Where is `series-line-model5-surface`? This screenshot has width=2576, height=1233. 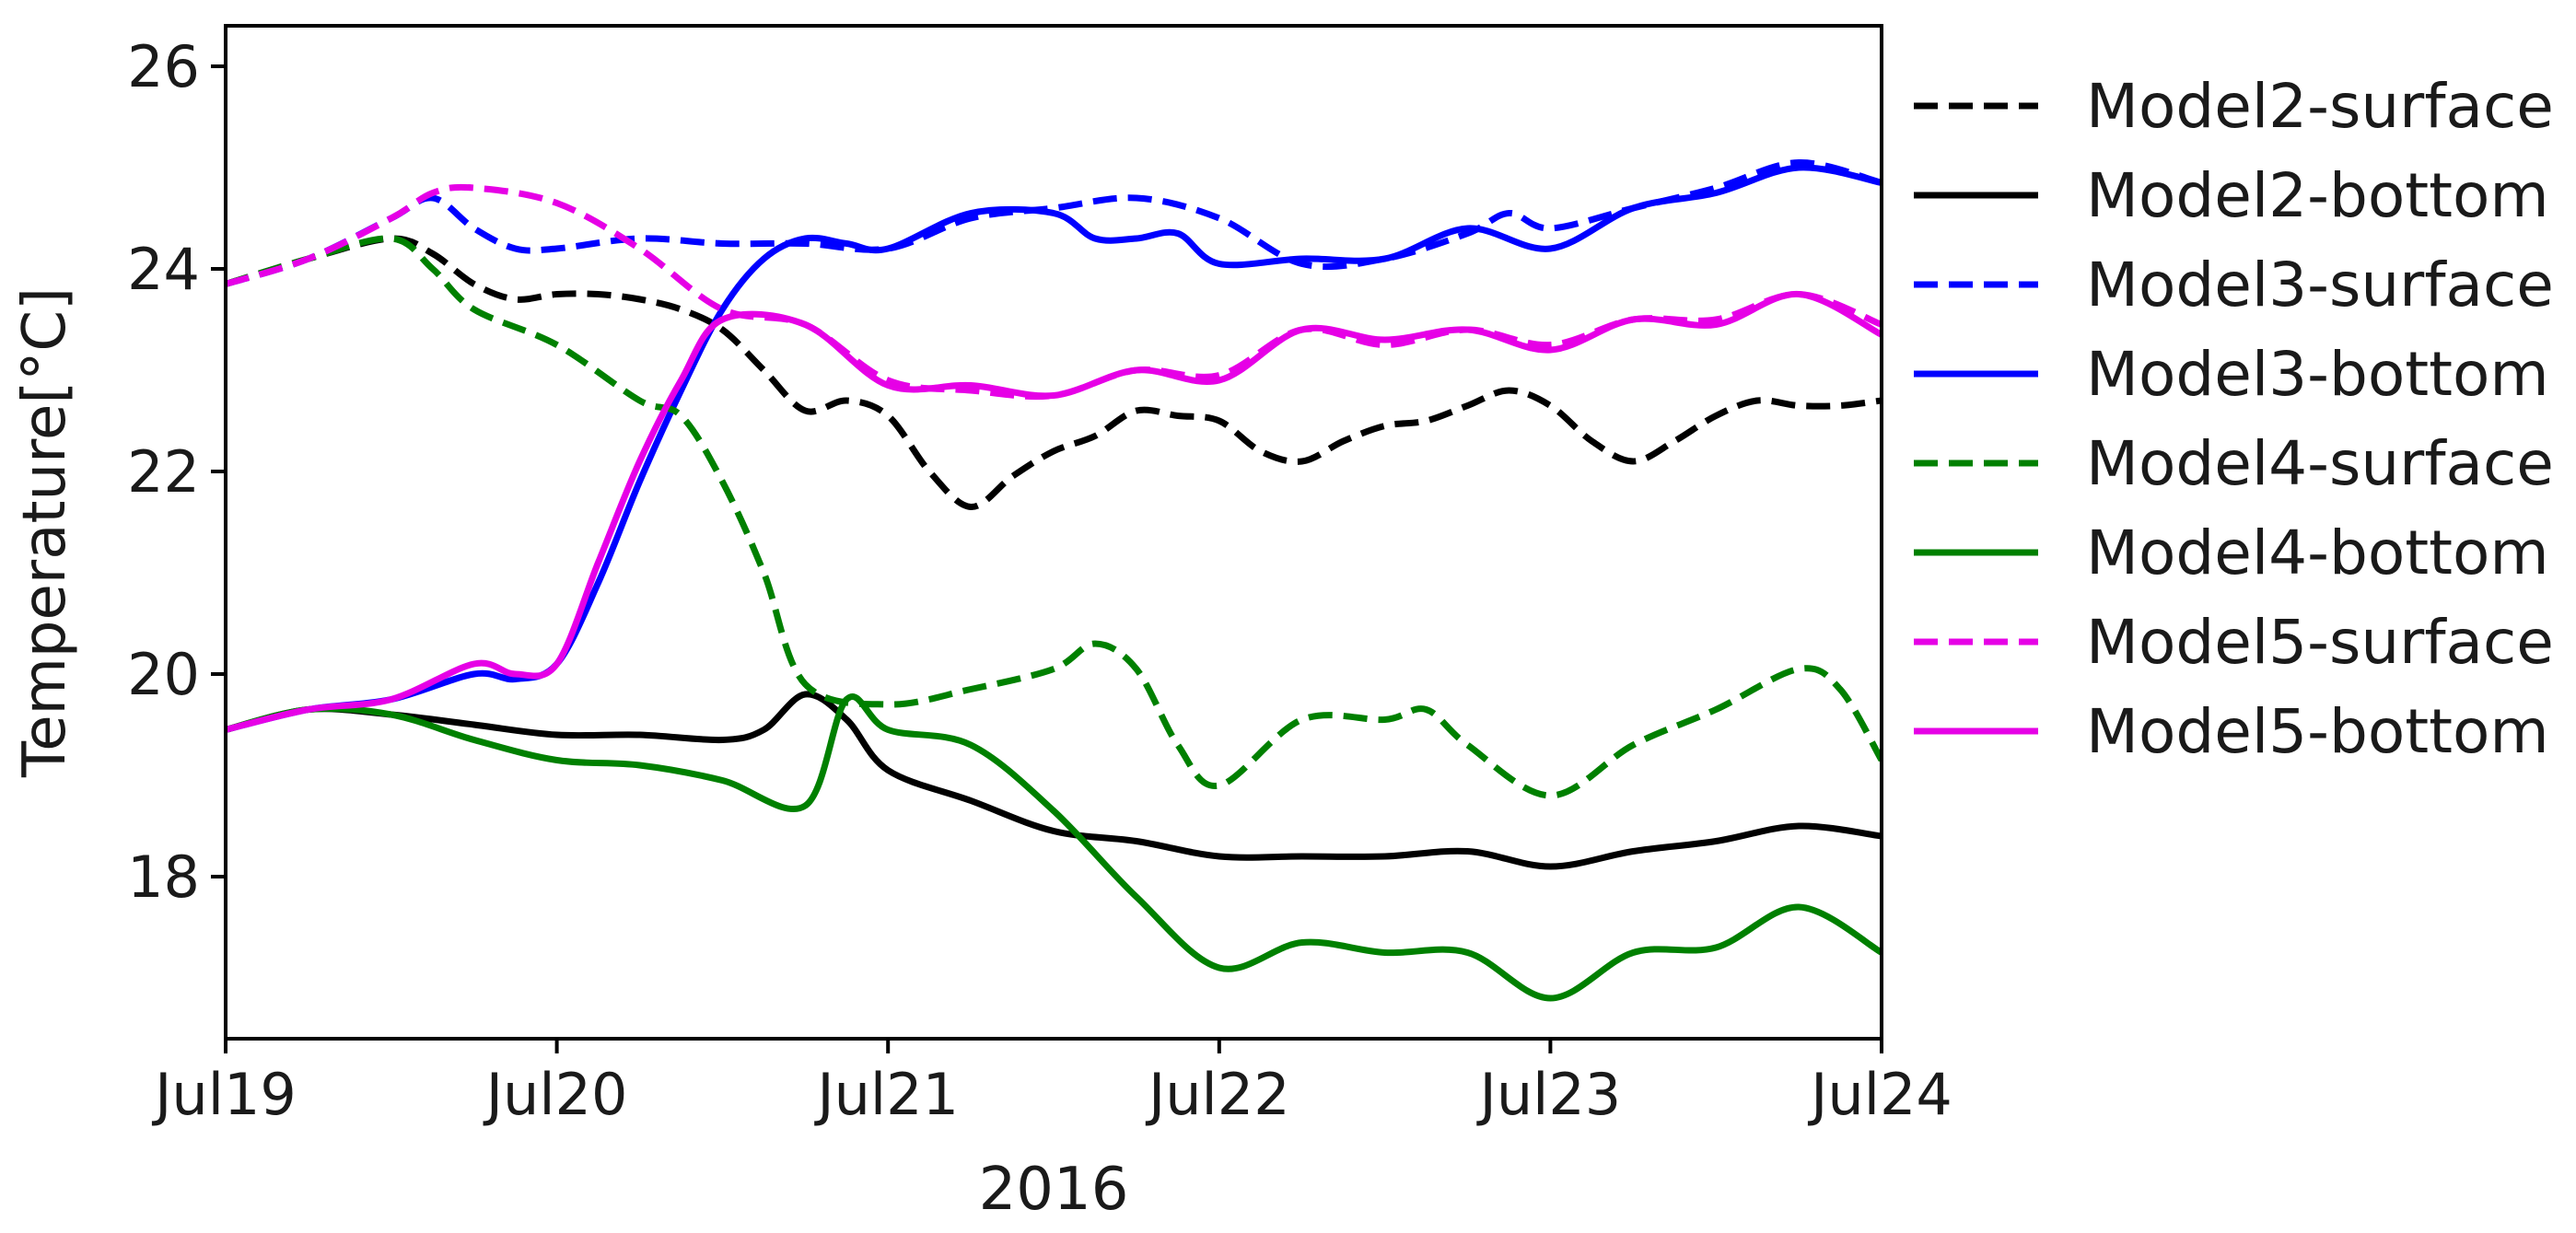
series-line-model5-surface is located at coordinates (1054, 292).